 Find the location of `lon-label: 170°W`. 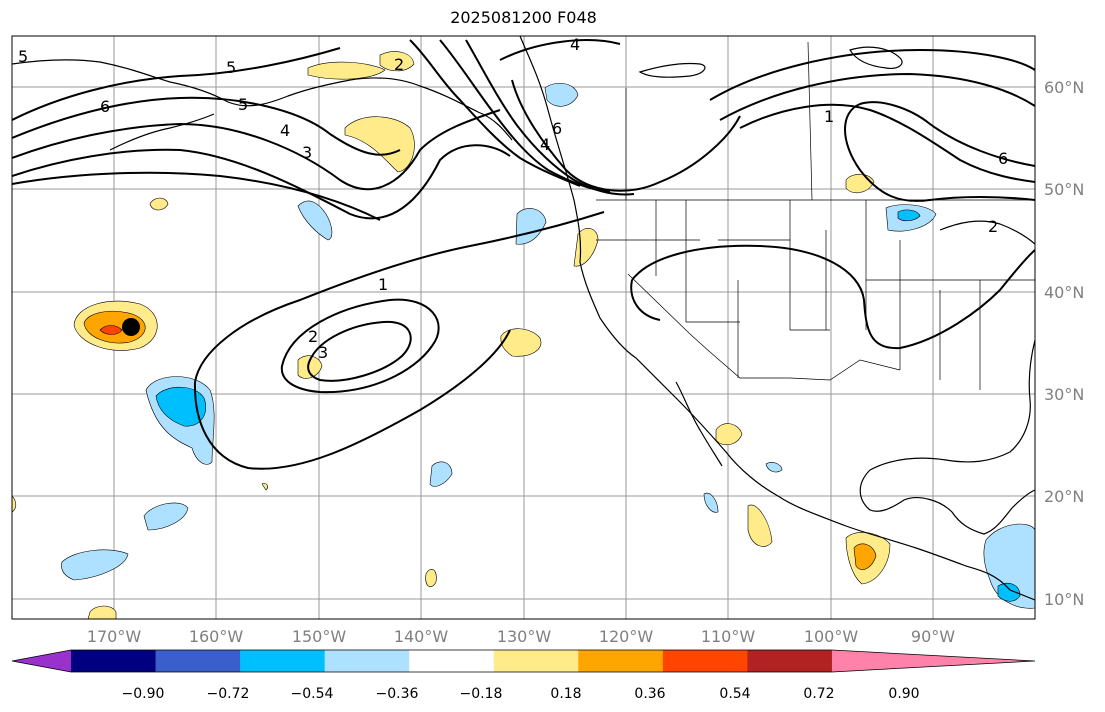

lon-label: 170°W is located at coordinates (114, 636).